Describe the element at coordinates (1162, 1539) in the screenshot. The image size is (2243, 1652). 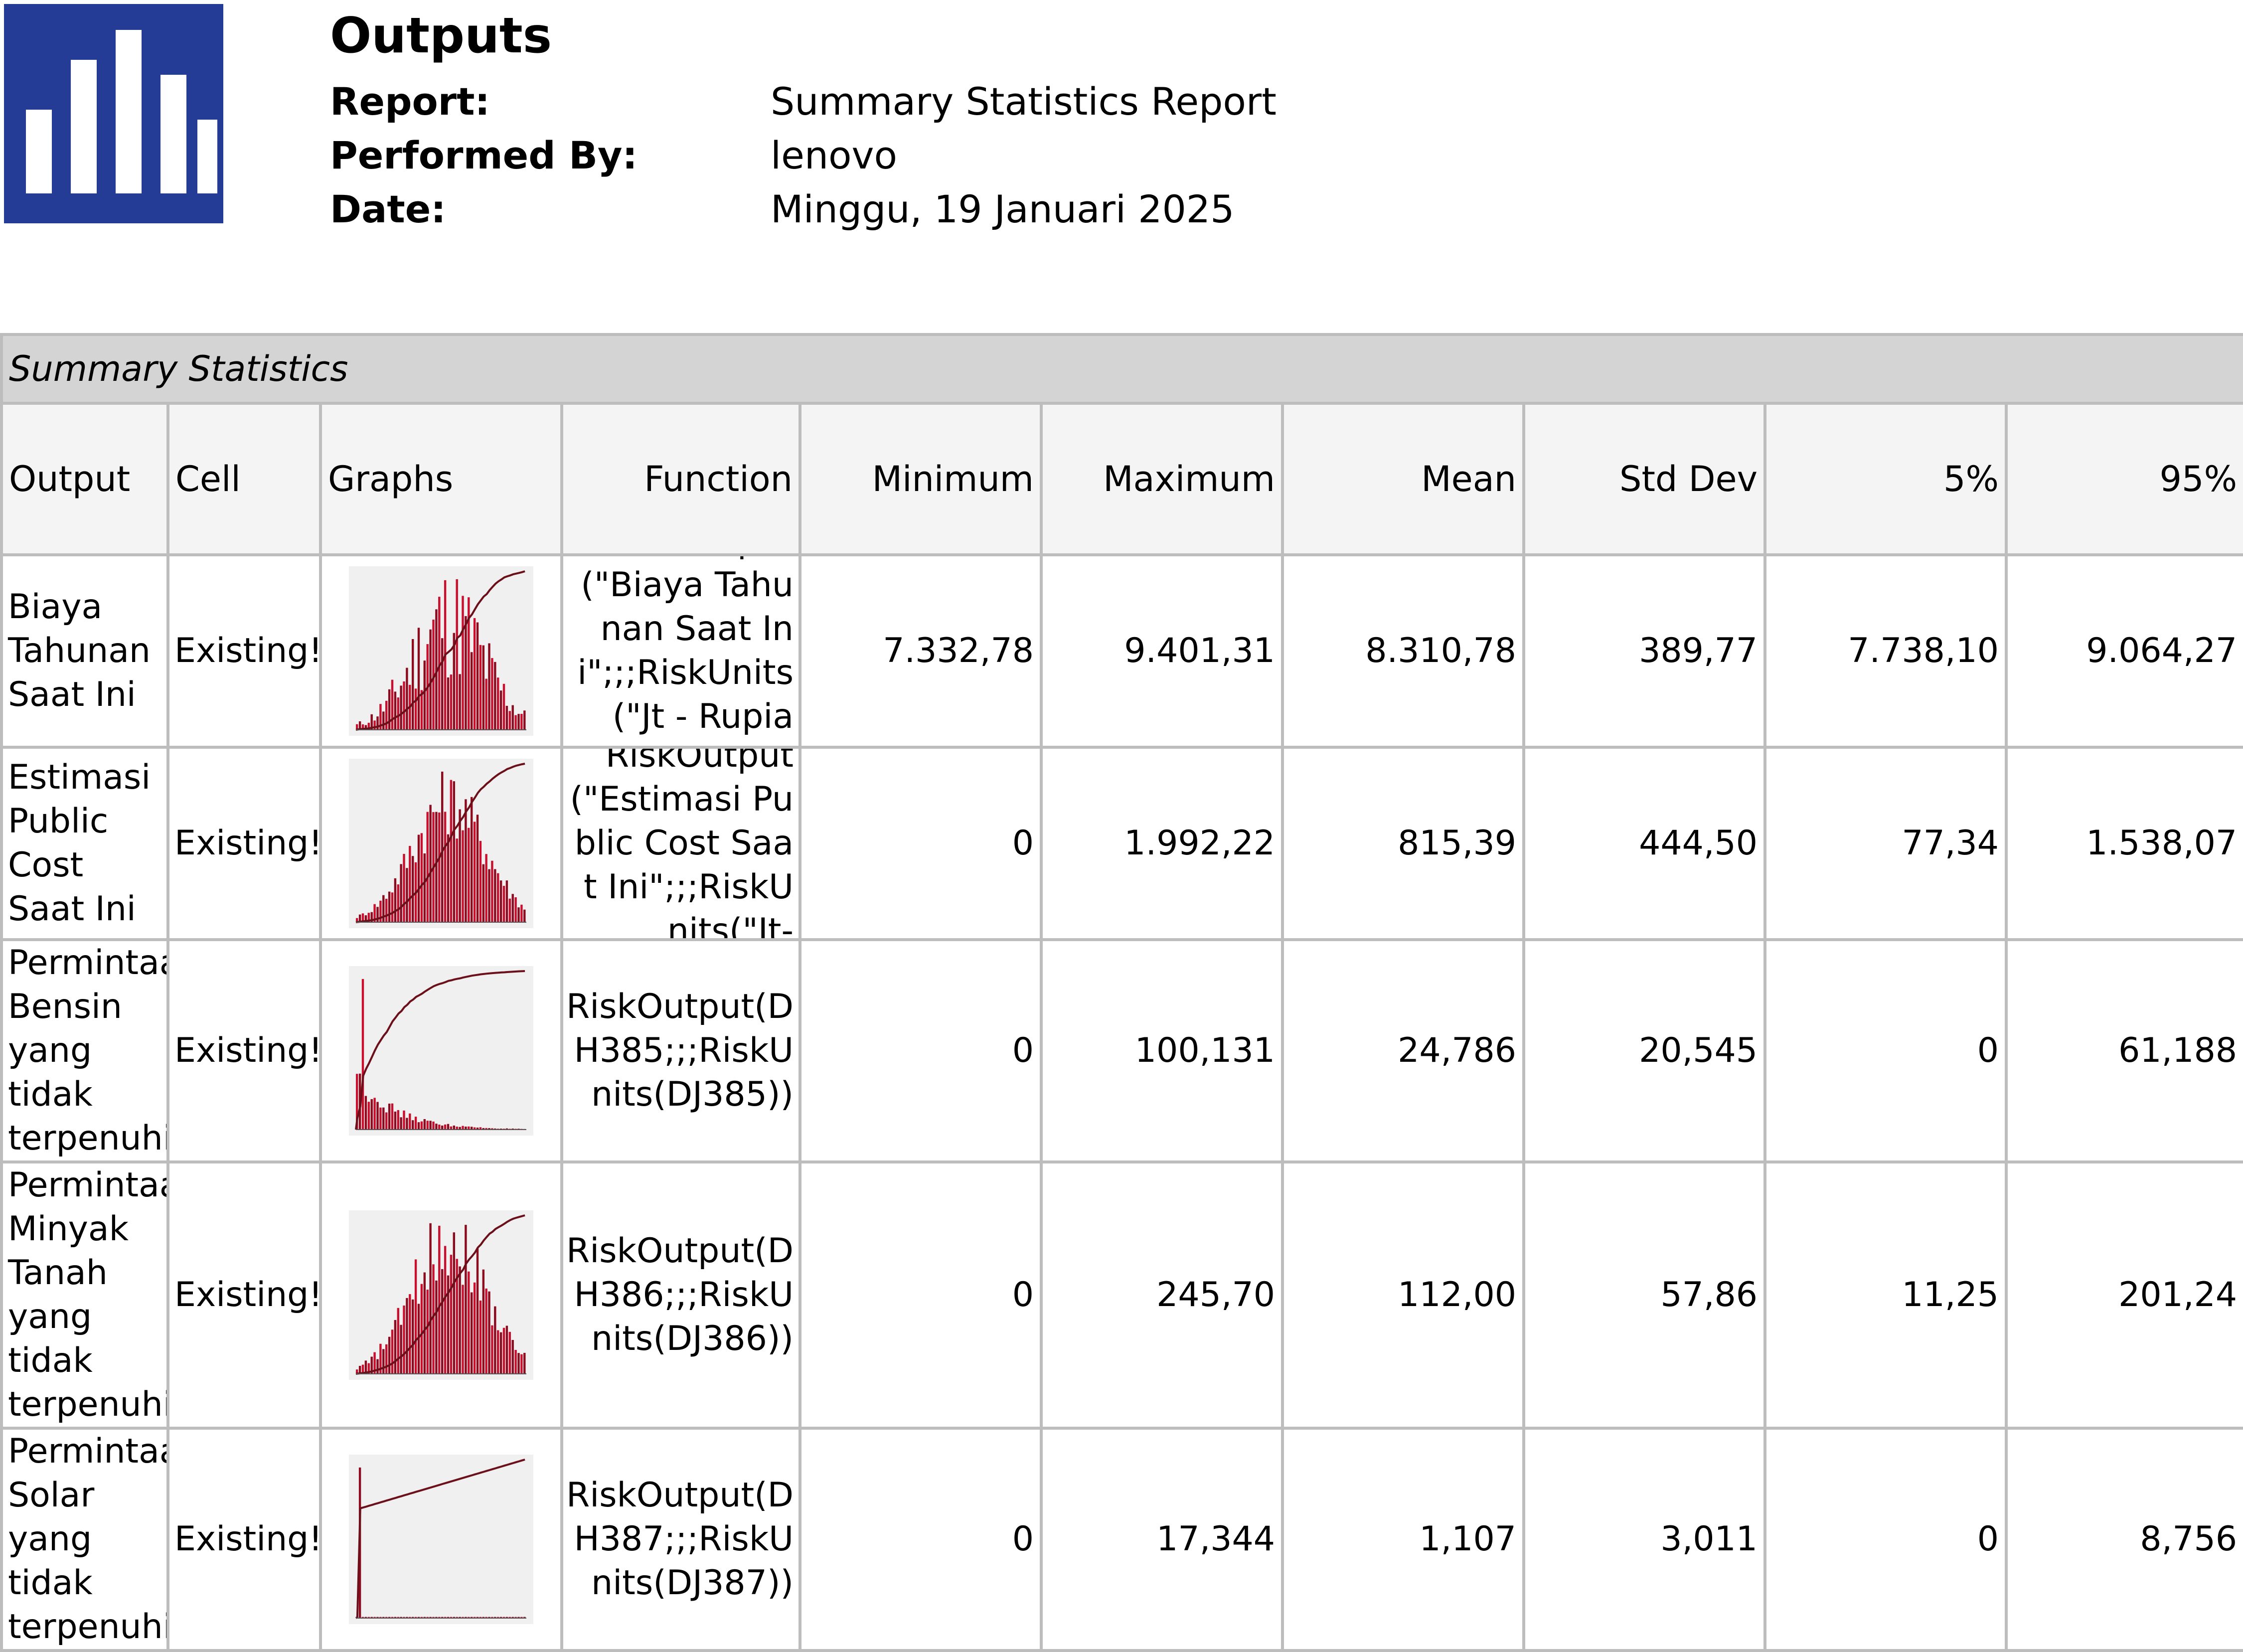
I see `maximum-value: 17,344` at that location.